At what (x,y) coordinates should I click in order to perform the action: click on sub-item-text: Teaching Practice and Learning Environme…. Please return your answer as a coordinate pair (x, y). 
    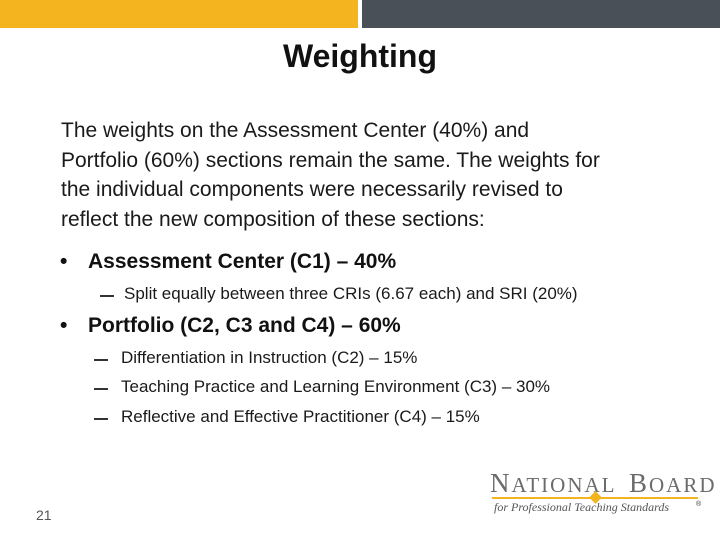
    Looking at the image, I should click on (336, 386).